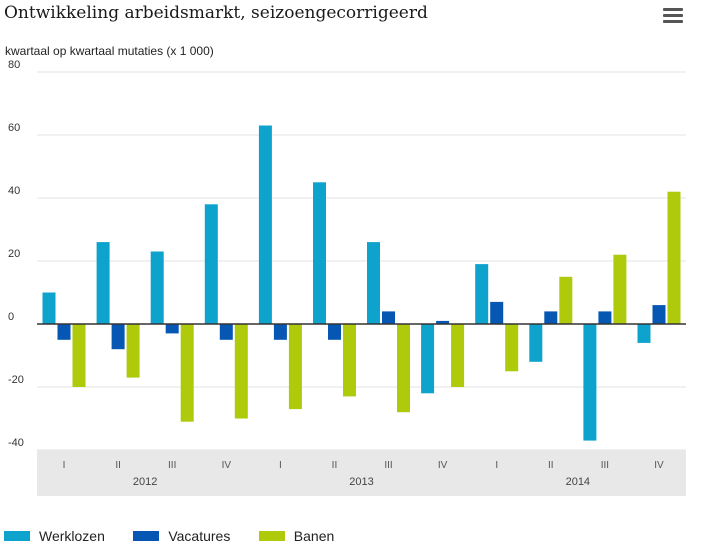 This screenshot has height=554, width=705. What do you see at coordinates (14, 191) in the screenshot?
I see `y-tick-label: 40` at bounding box center [14, 191].